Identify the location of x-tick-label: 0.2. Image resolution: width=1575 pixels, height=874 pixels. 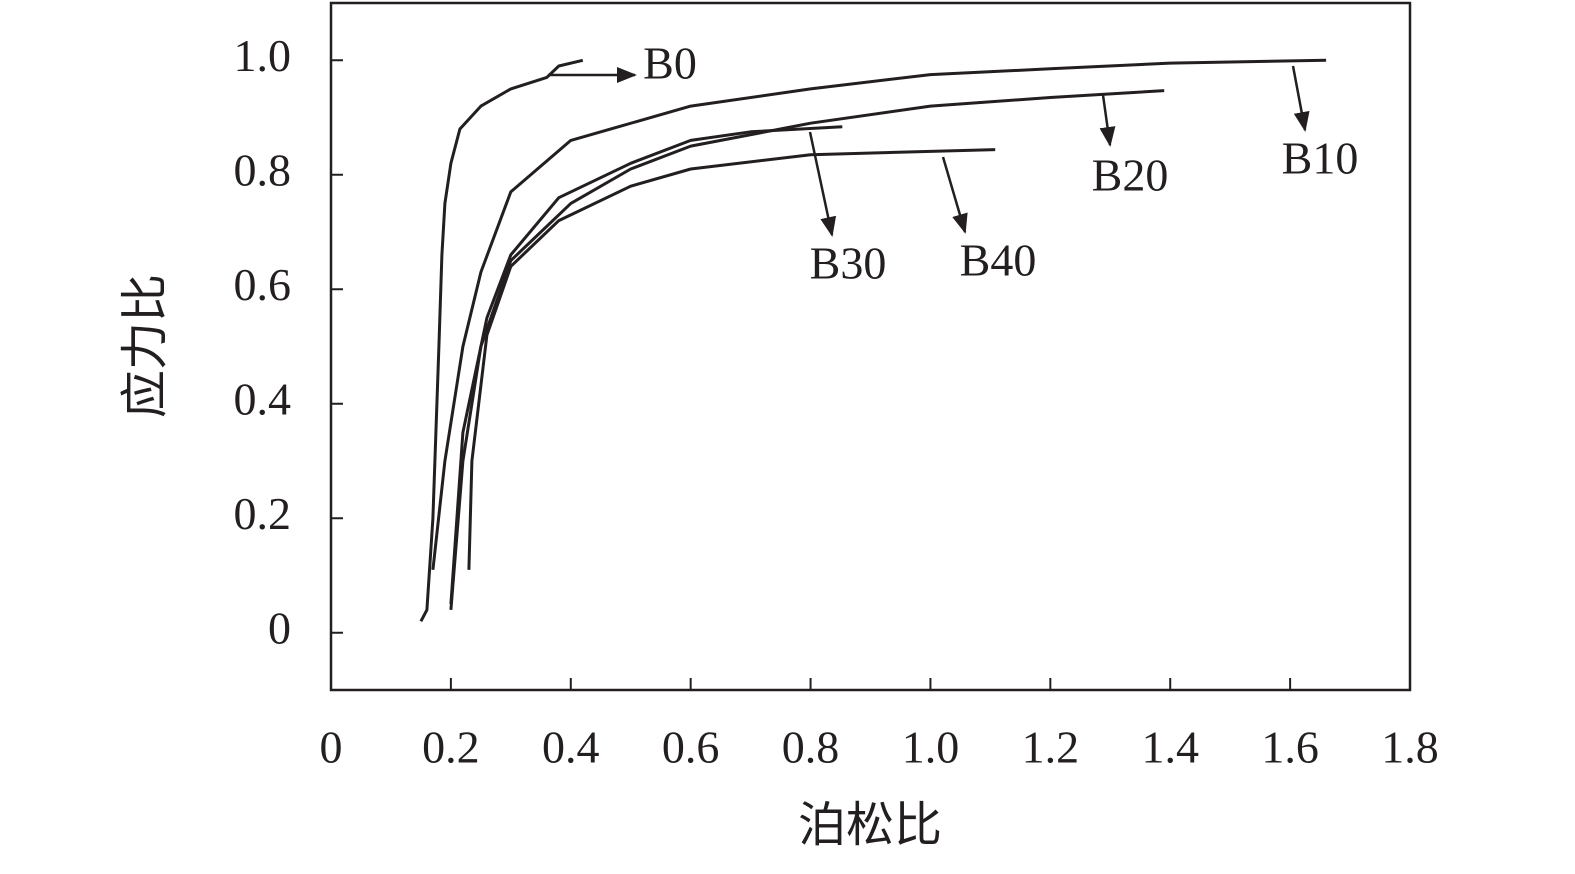
(451, 747).